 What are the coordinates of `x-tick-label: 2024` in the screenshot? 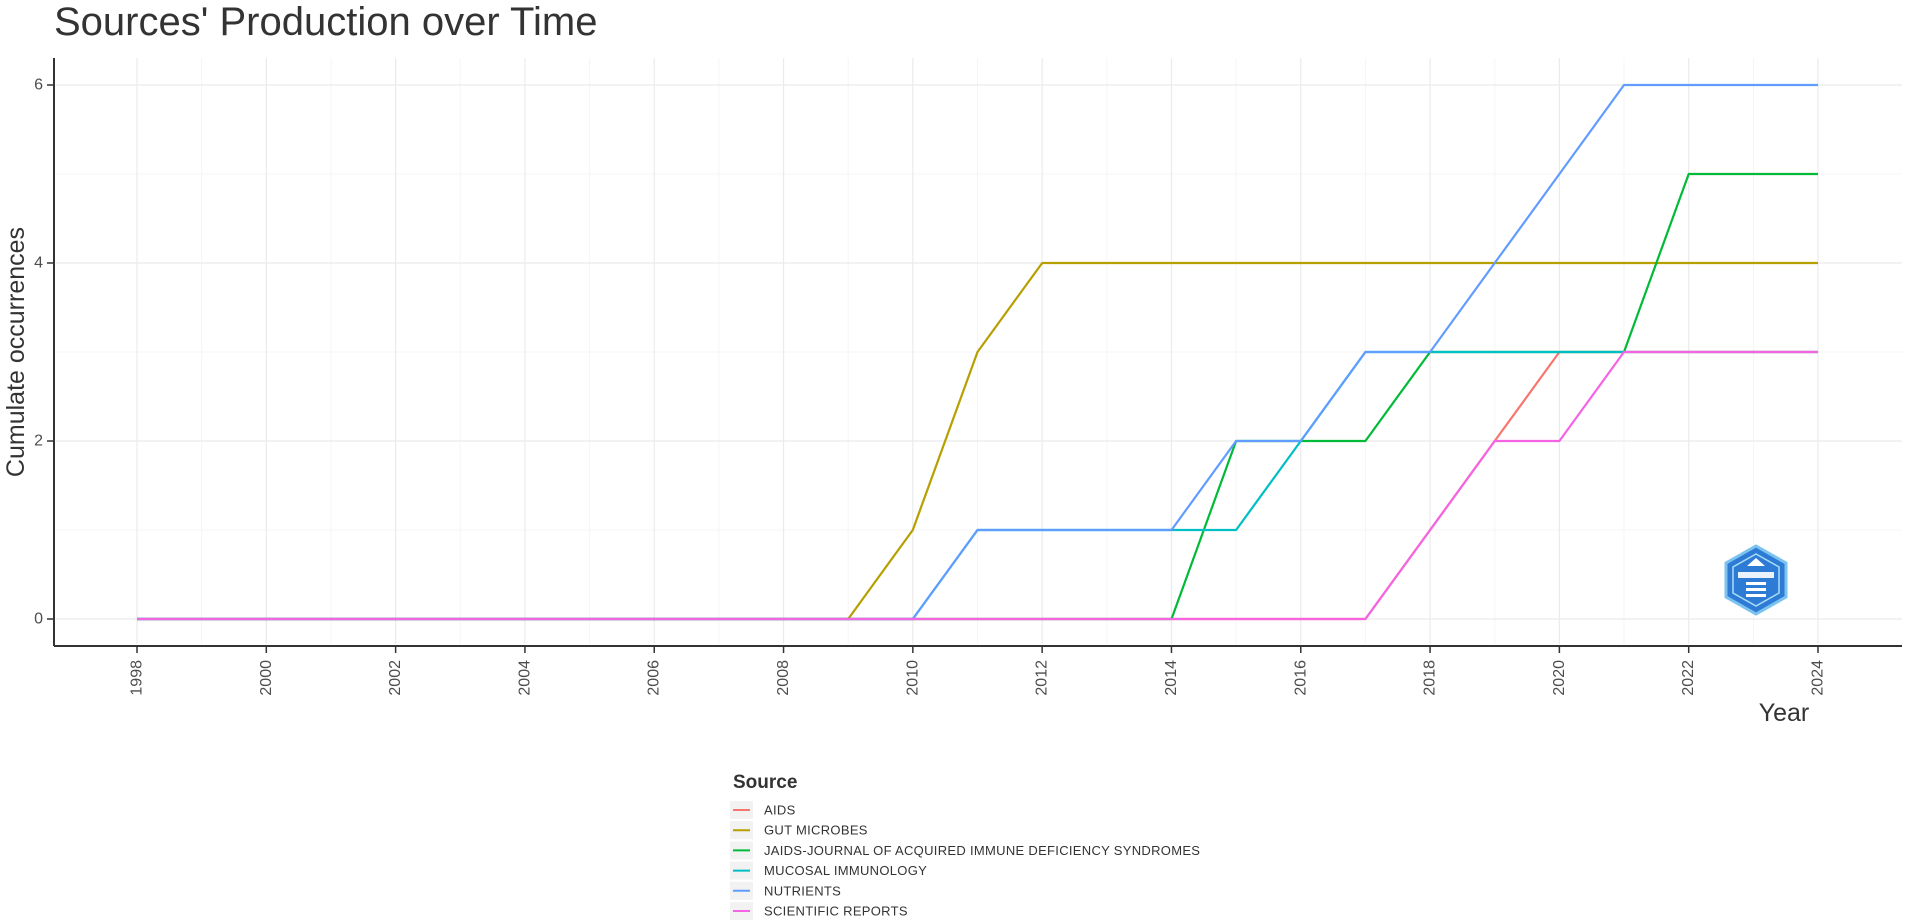 It's located at (1818, 678).